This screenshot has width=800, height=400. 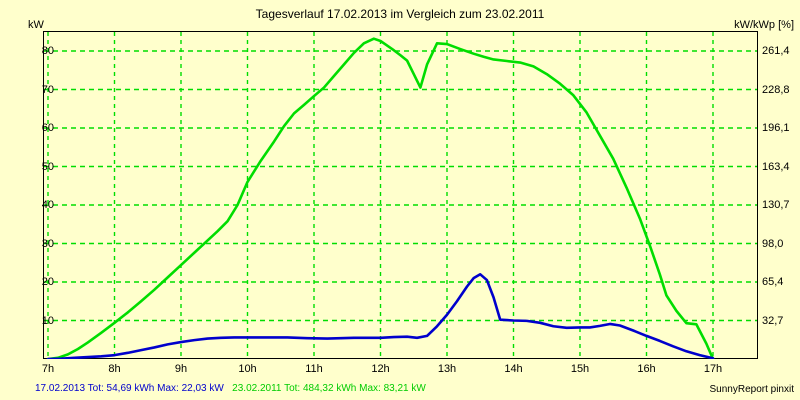 I want to click on y-axis-right-tick-label: 65,4, so click(x=773, y=282).